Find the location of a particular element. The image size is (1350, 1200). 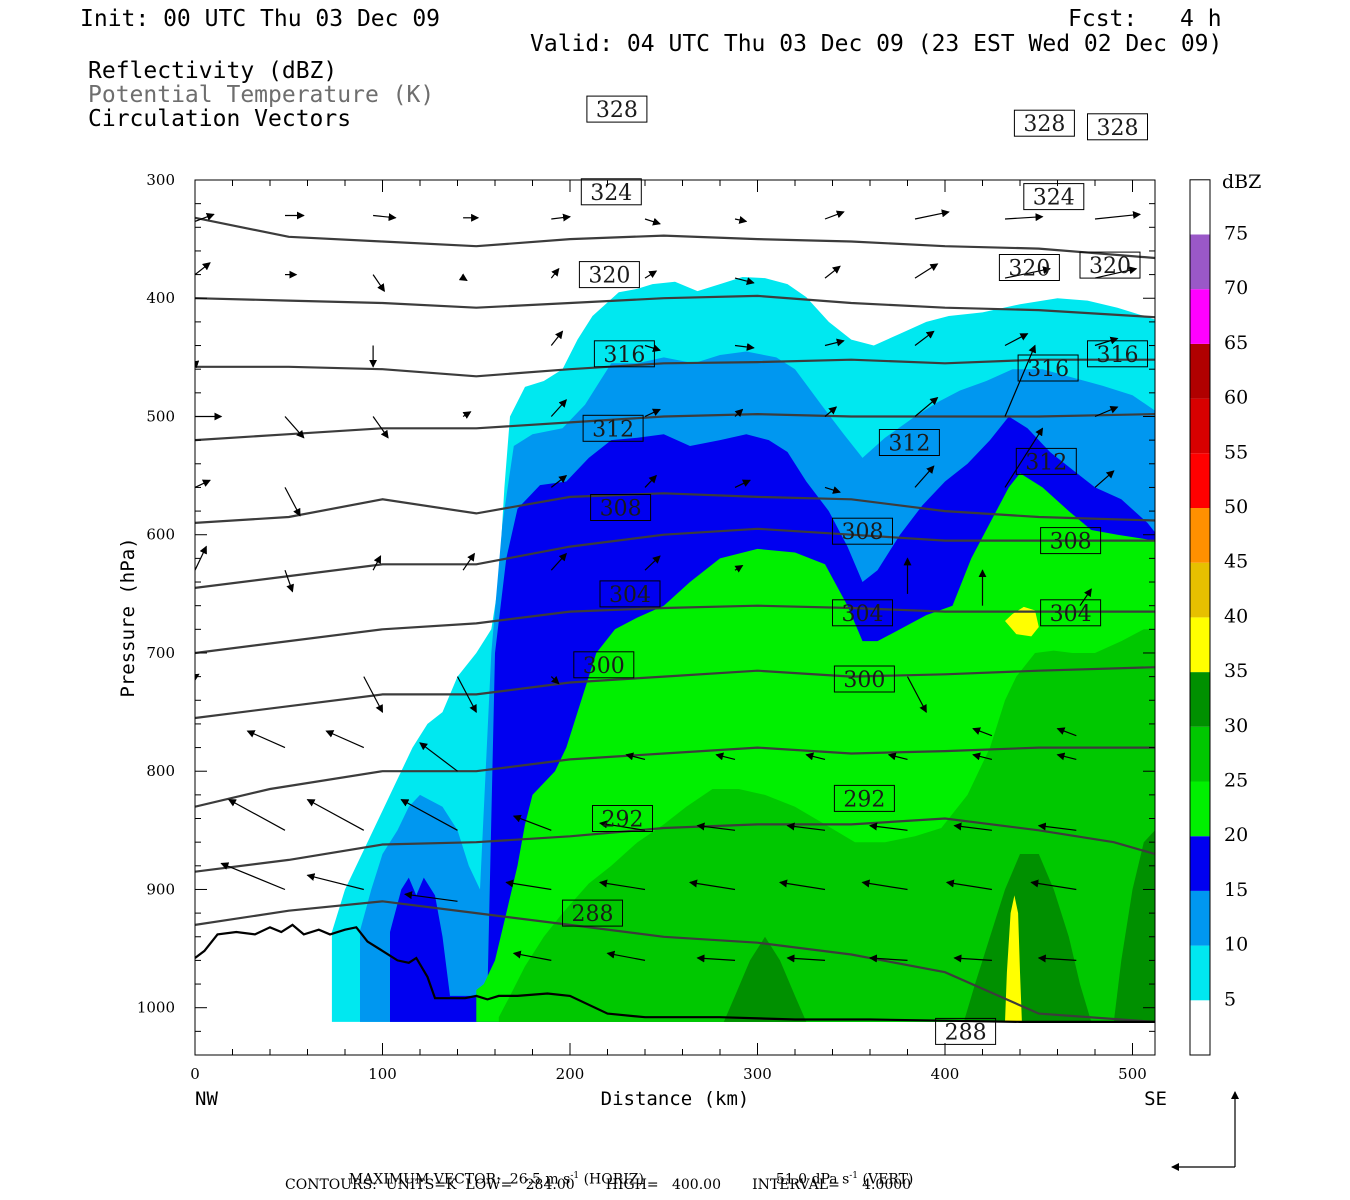

x-end-label-right: SE is located at coordinates (1155, 1099).